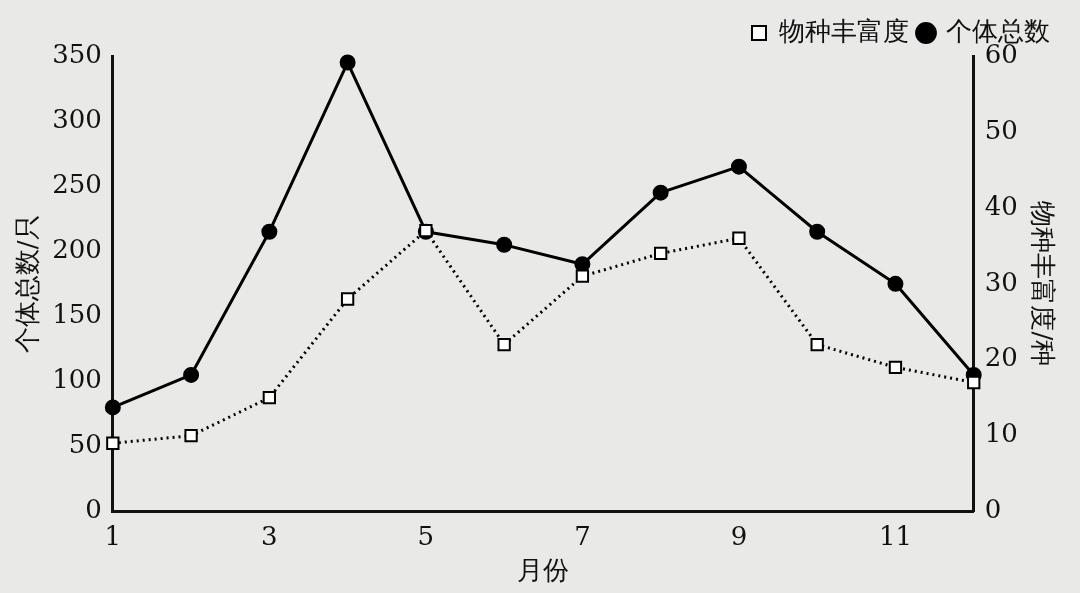 This screenshot has width=1080, height=593. What do you see at coordinates (844, 30) in the screenshot?
I see `legend-label: 物种丰富度` at bounding box center [844, 30].